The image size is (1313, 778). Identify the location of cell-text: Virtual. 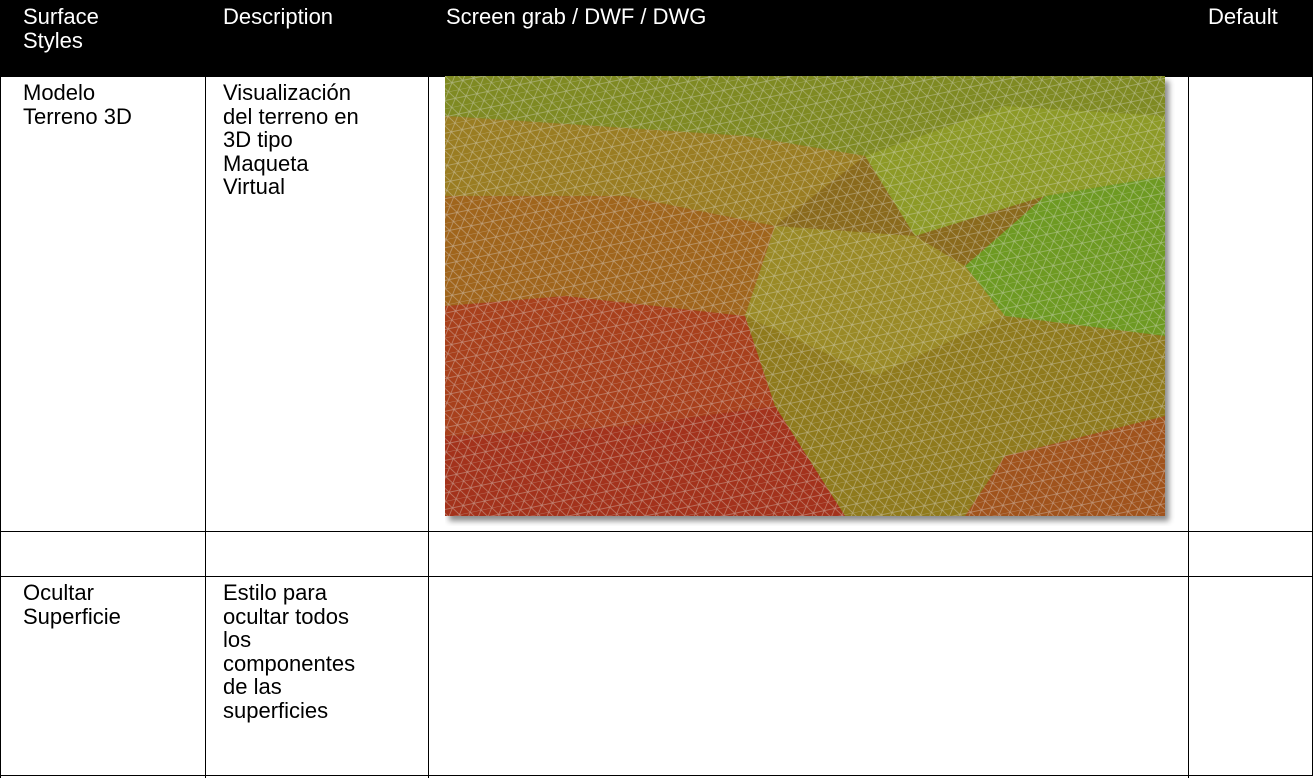
(254, 186).